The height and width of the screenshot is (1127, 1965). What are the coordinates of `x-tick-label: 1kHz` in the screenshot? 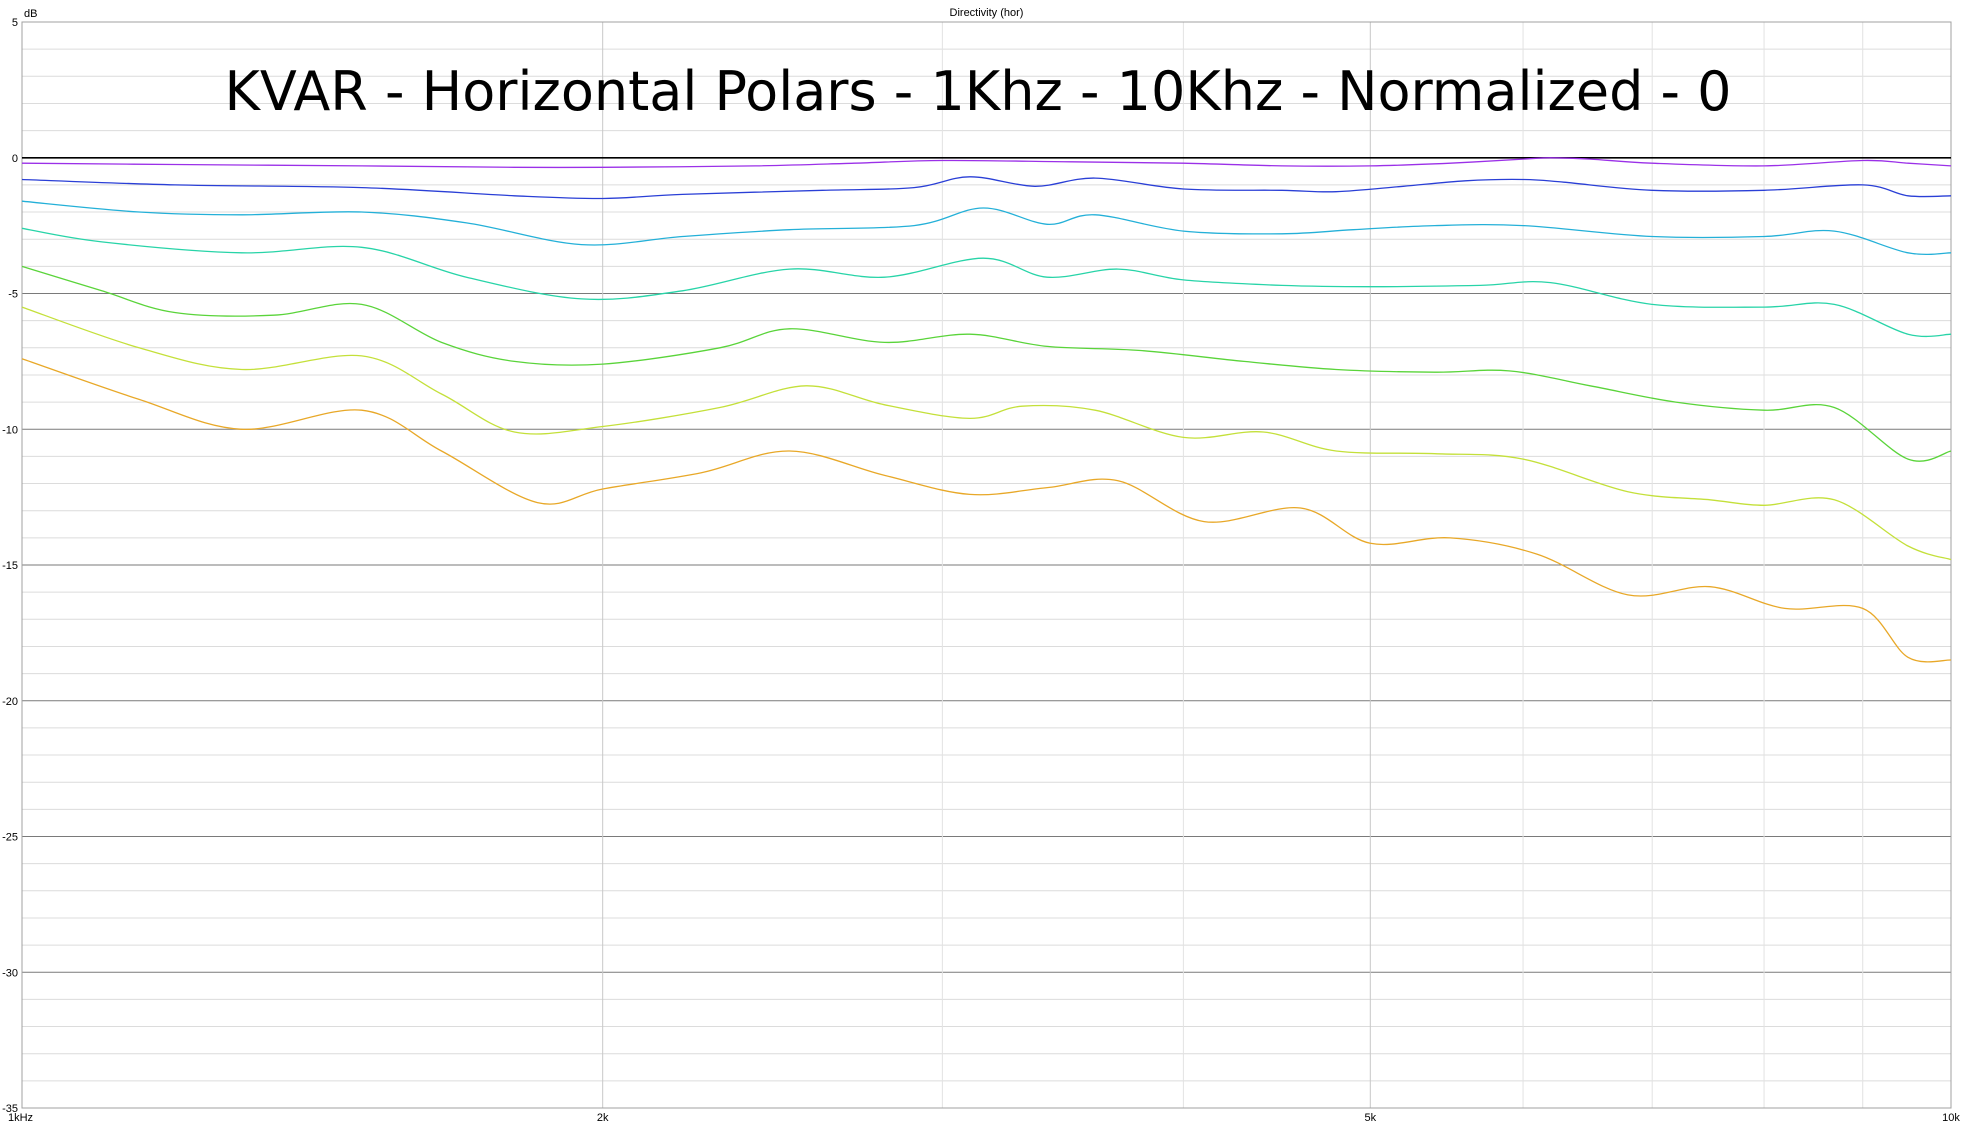 It's located at (20, 1118).